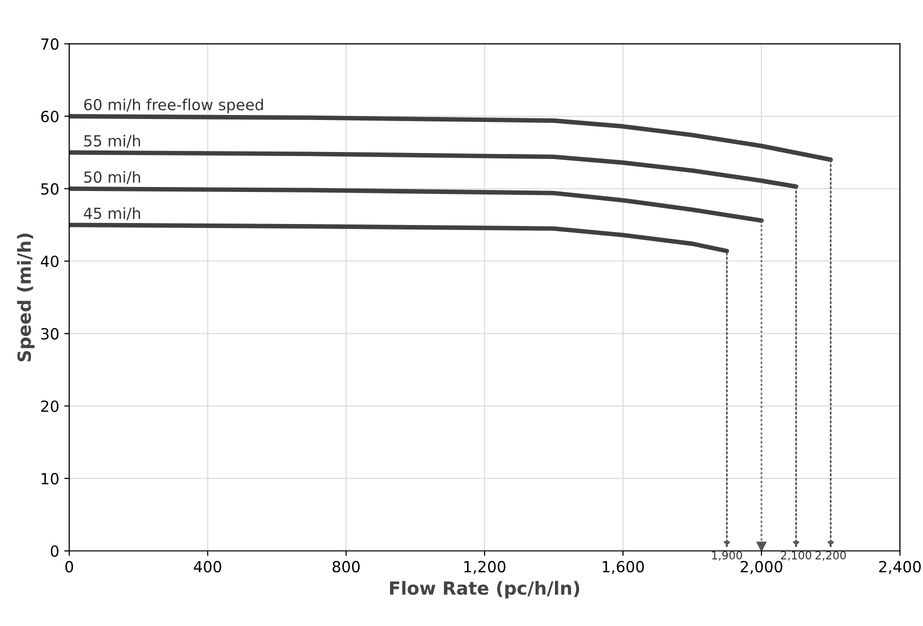 This screenshot has height=626, width=923. Describe the element at coordinates (49, 334) in the screenshot. I see `y-tick-label: 30` at that location.